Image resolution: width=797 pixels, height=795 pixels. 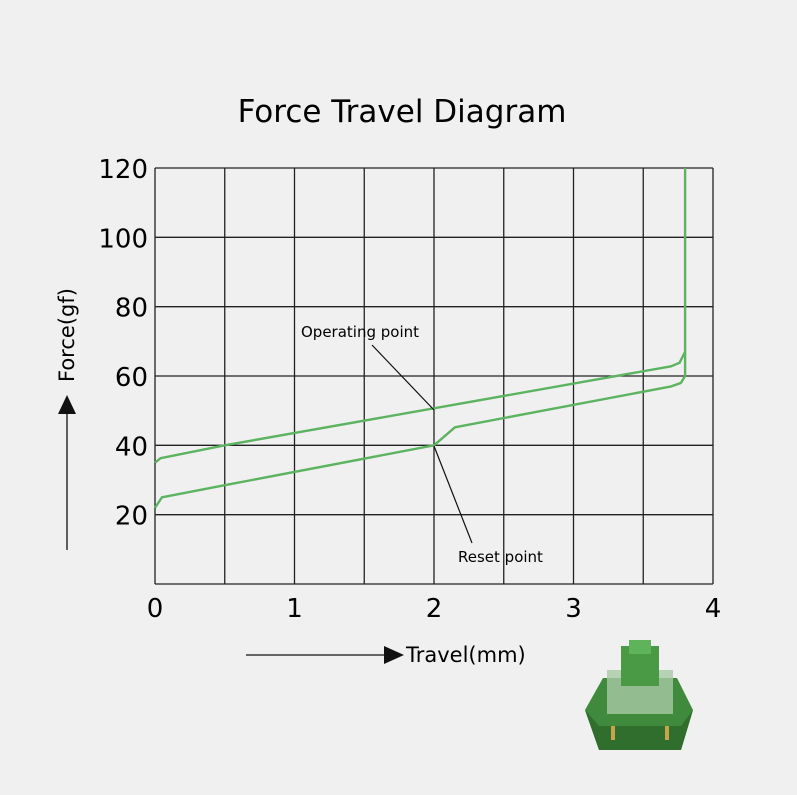 What do you see at coordinates (155, 609) in the screenshot?
I see `x-tick-label: 0` at bounding box center [155, 609].